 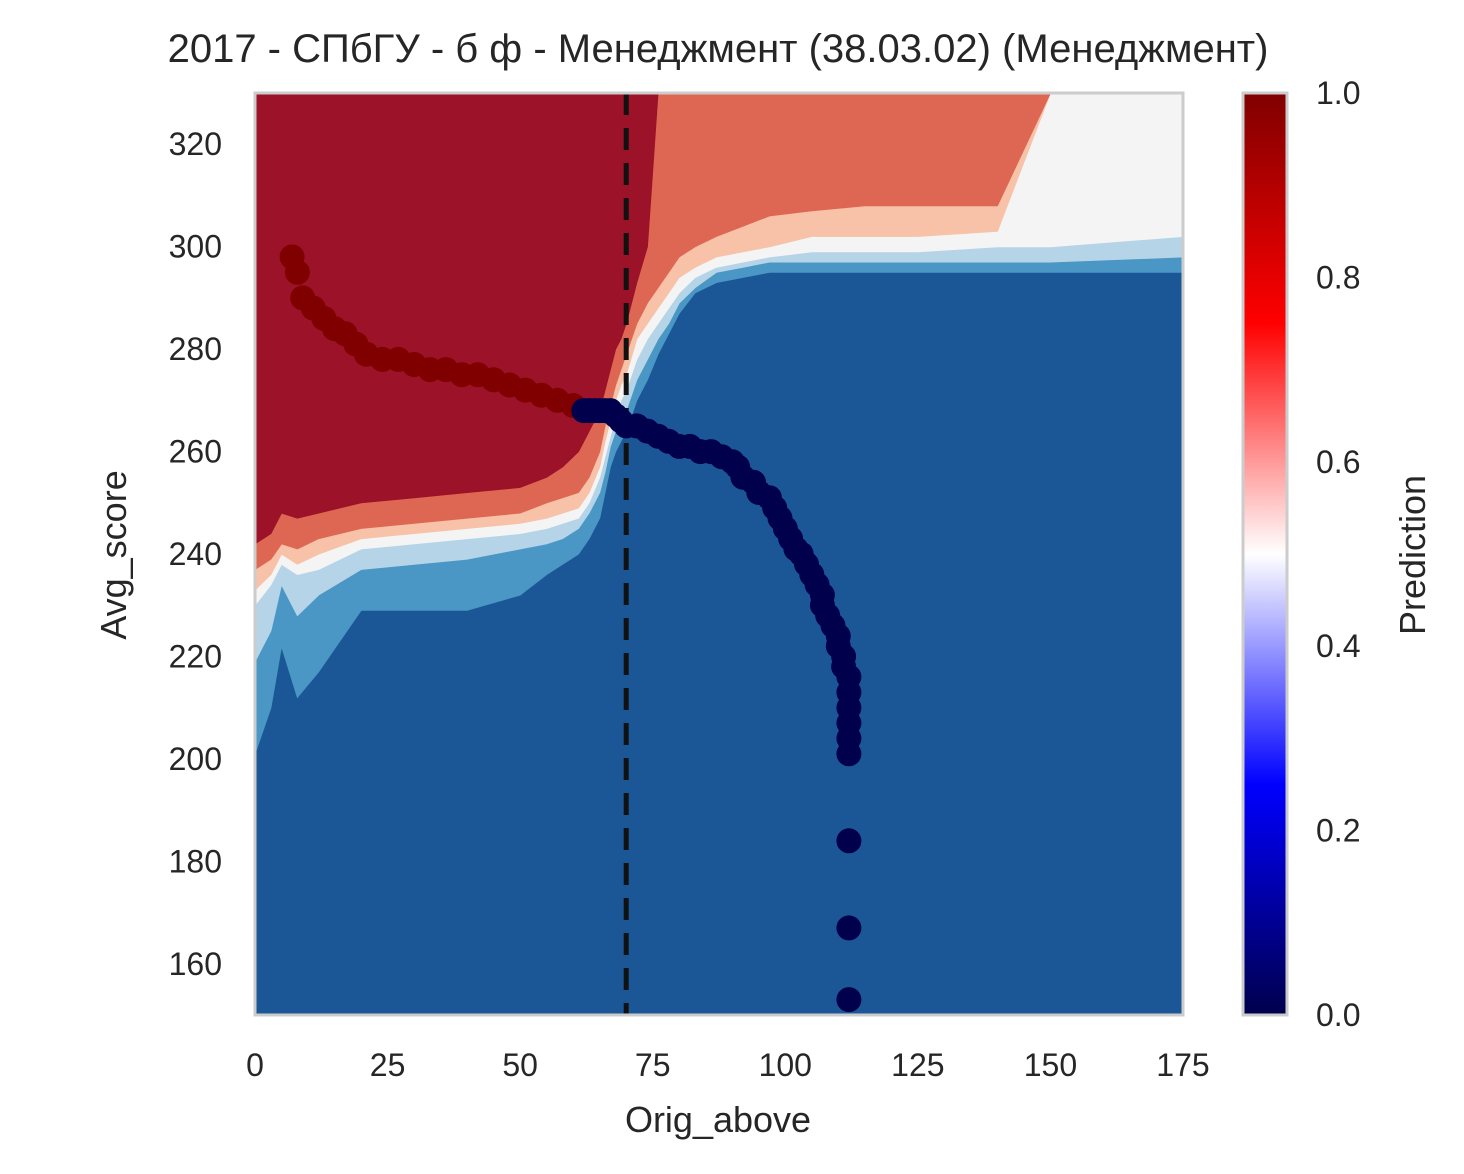 What do you see at coordinates (1338, 646) in the screenshot?
I see `colorbar-tick-label: 0.4` at bounding box center [1338, 646].